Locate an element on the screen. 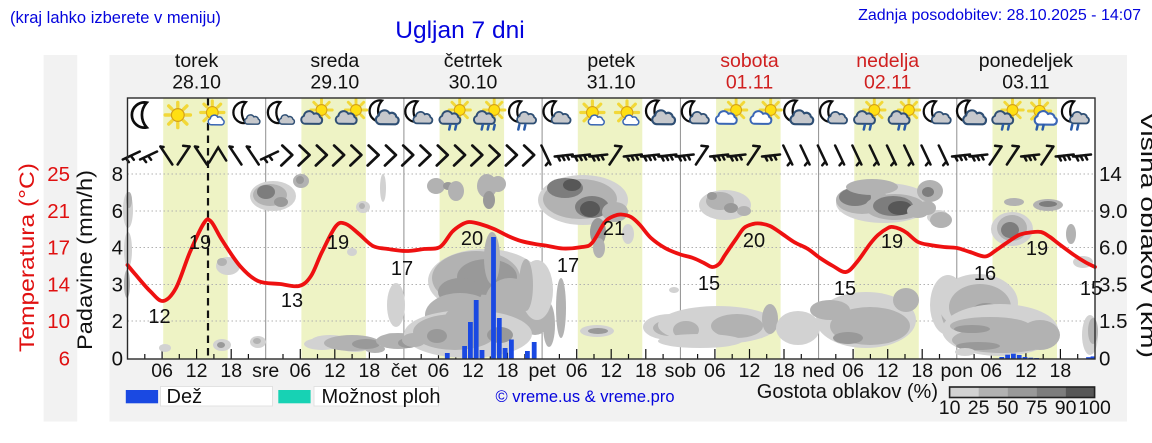 Image resolution: width=1152 pixels, height=443 pixels. svg-text: nedelja is located at coordinates (887, 61).